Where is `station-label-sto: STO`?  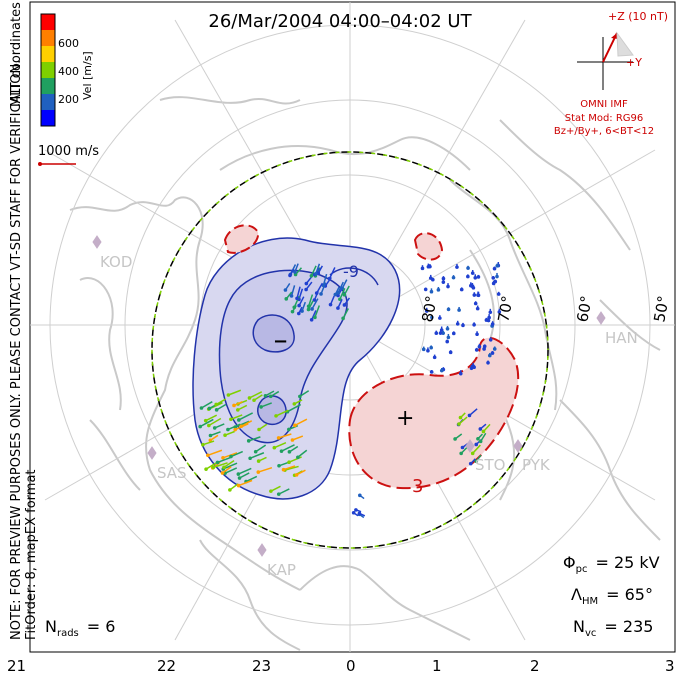 station-label-sto: STO is located at coordinates (490, 465).